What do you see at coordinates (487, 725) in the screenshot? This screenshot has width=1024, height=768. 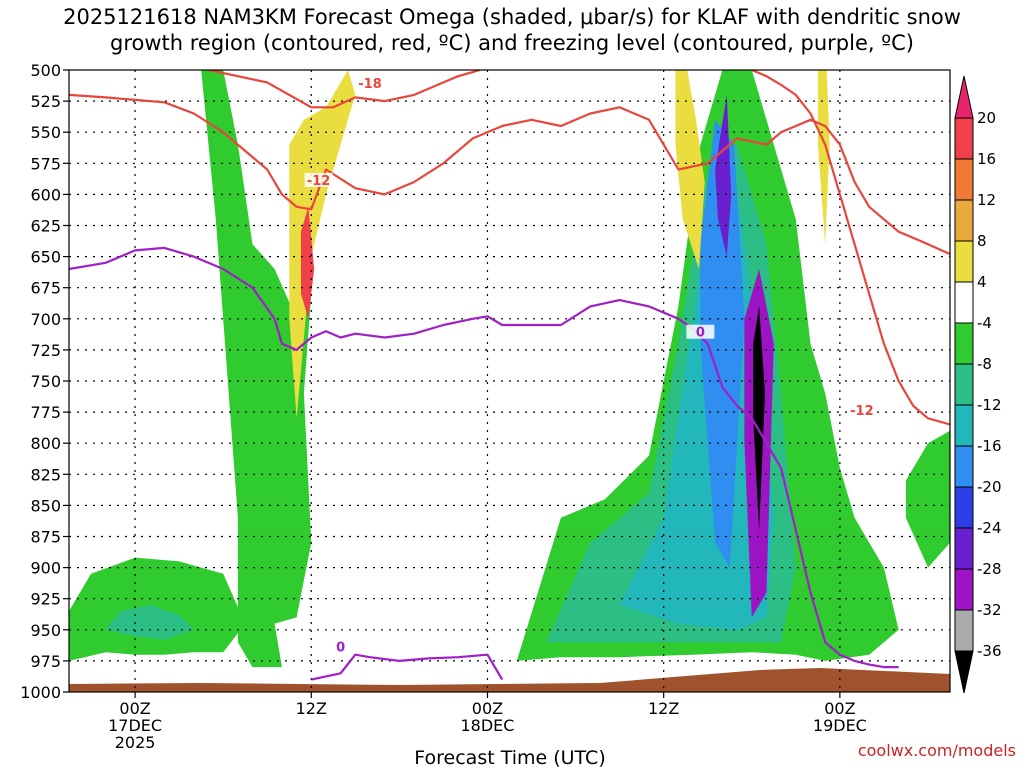 I see `x-tick-label: 18DEC` at bounding box center [487, 725].